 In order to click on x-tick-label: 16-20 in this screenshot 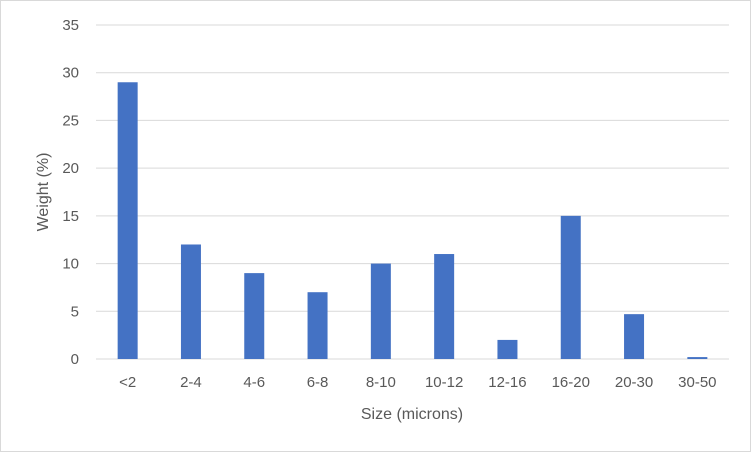, I will do `click(571, 382)`.